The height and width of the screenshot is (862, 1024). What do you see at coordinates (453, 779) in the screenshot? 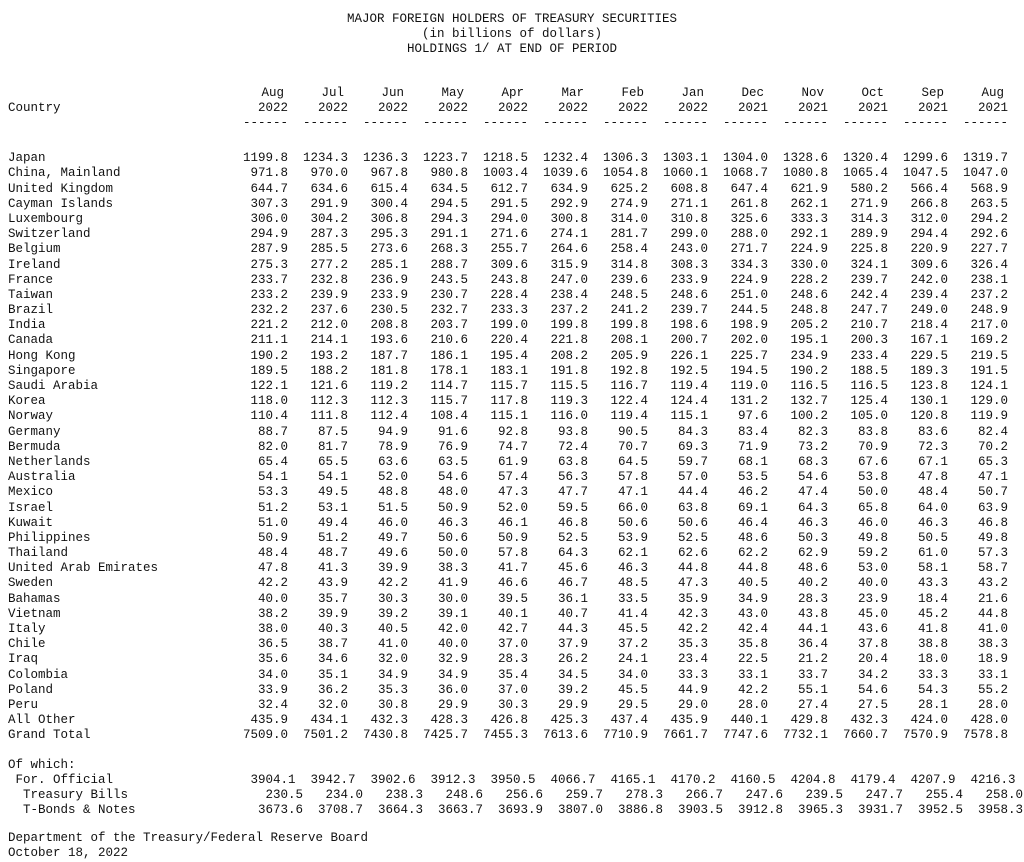
I see `value-cell: 3912.3` at bounding box center [453, 779].